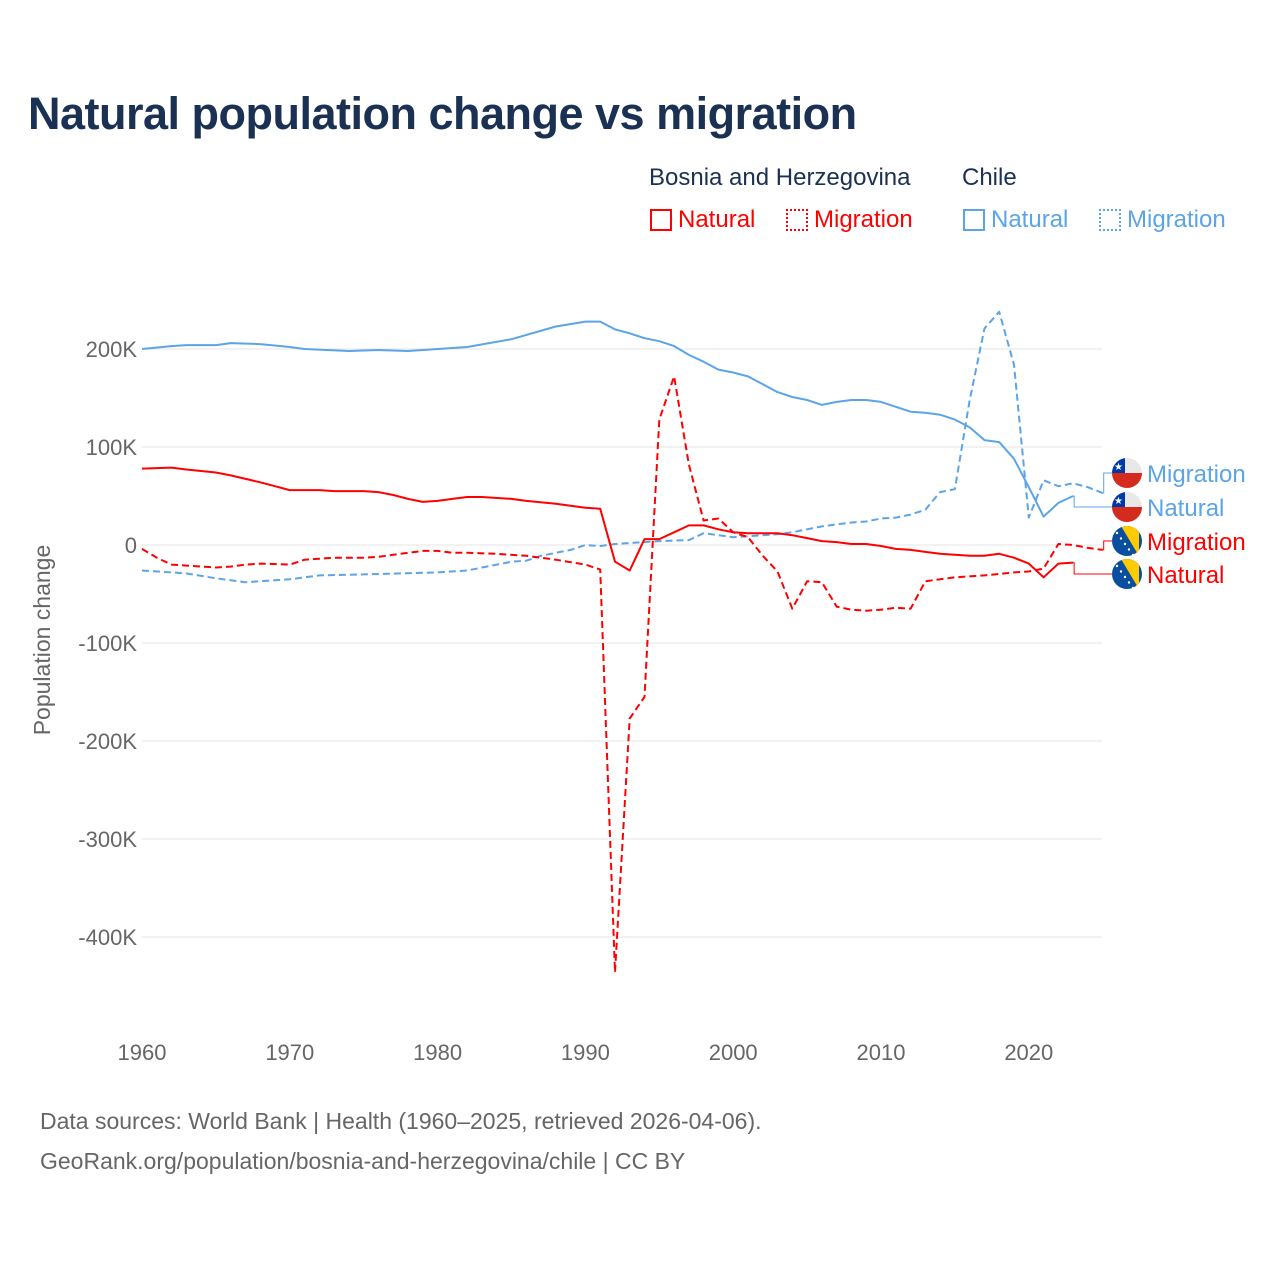  What do you see at coordinates (112, 349) in the screenshot?
I see `y-tick-label: 200K` at bounding box center [112, 349].